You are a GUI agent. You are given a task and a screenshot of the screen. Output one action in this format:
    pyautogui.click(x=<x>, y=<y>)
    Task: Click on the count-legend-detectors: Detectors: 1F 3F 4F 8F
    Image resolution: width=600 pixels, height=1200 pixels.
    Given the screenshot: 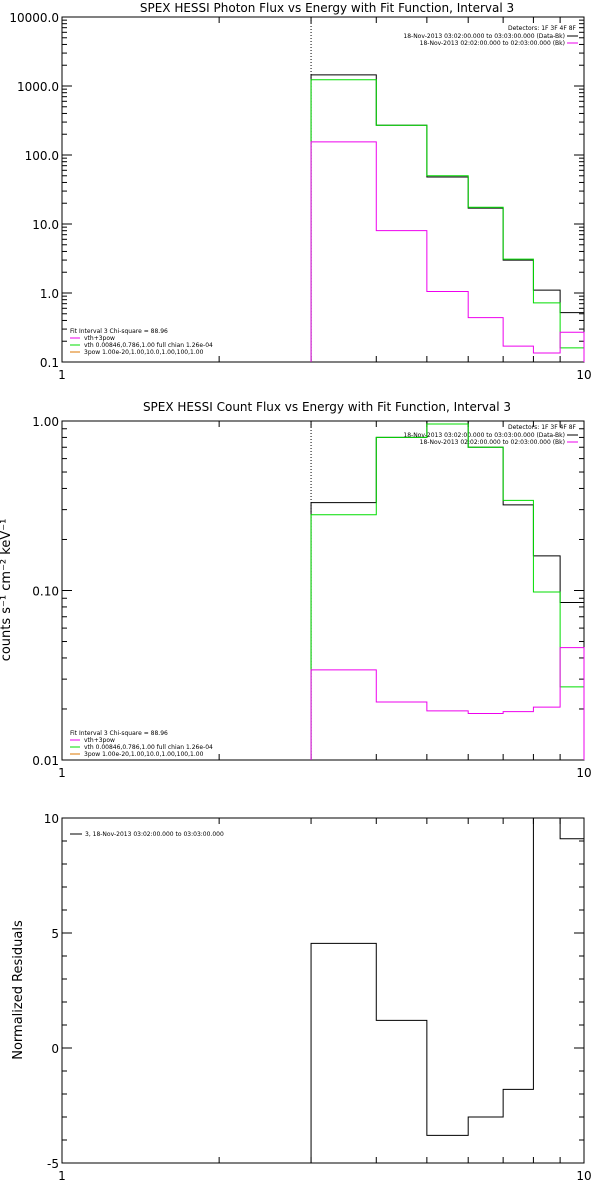 What is the action you would take?
    pyautogui.click(x=542, y=427)
    